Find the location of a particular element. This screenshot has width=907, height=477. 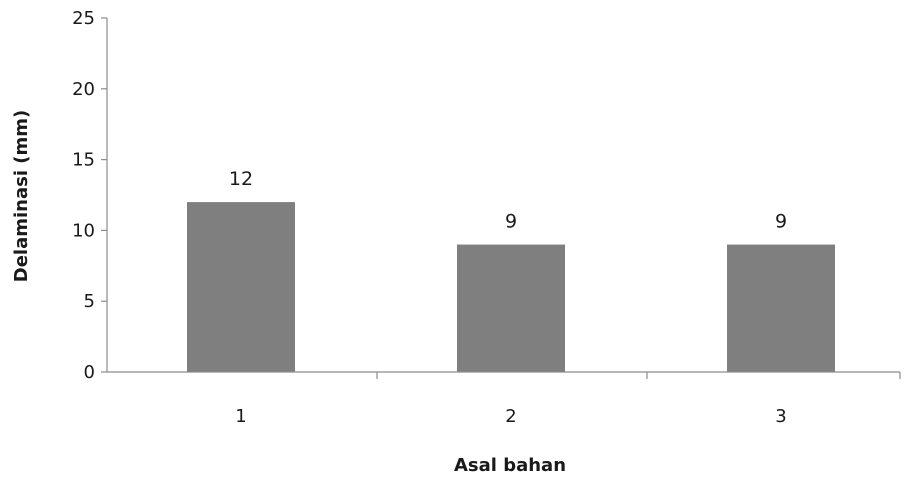

y-tick-label: 0 is located at coordinates (89, 372).